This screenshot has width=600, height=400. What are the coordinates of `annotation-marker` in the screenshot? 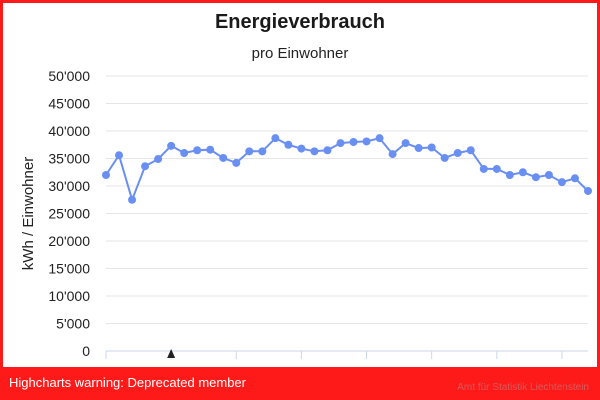 It's located at (171, 353).